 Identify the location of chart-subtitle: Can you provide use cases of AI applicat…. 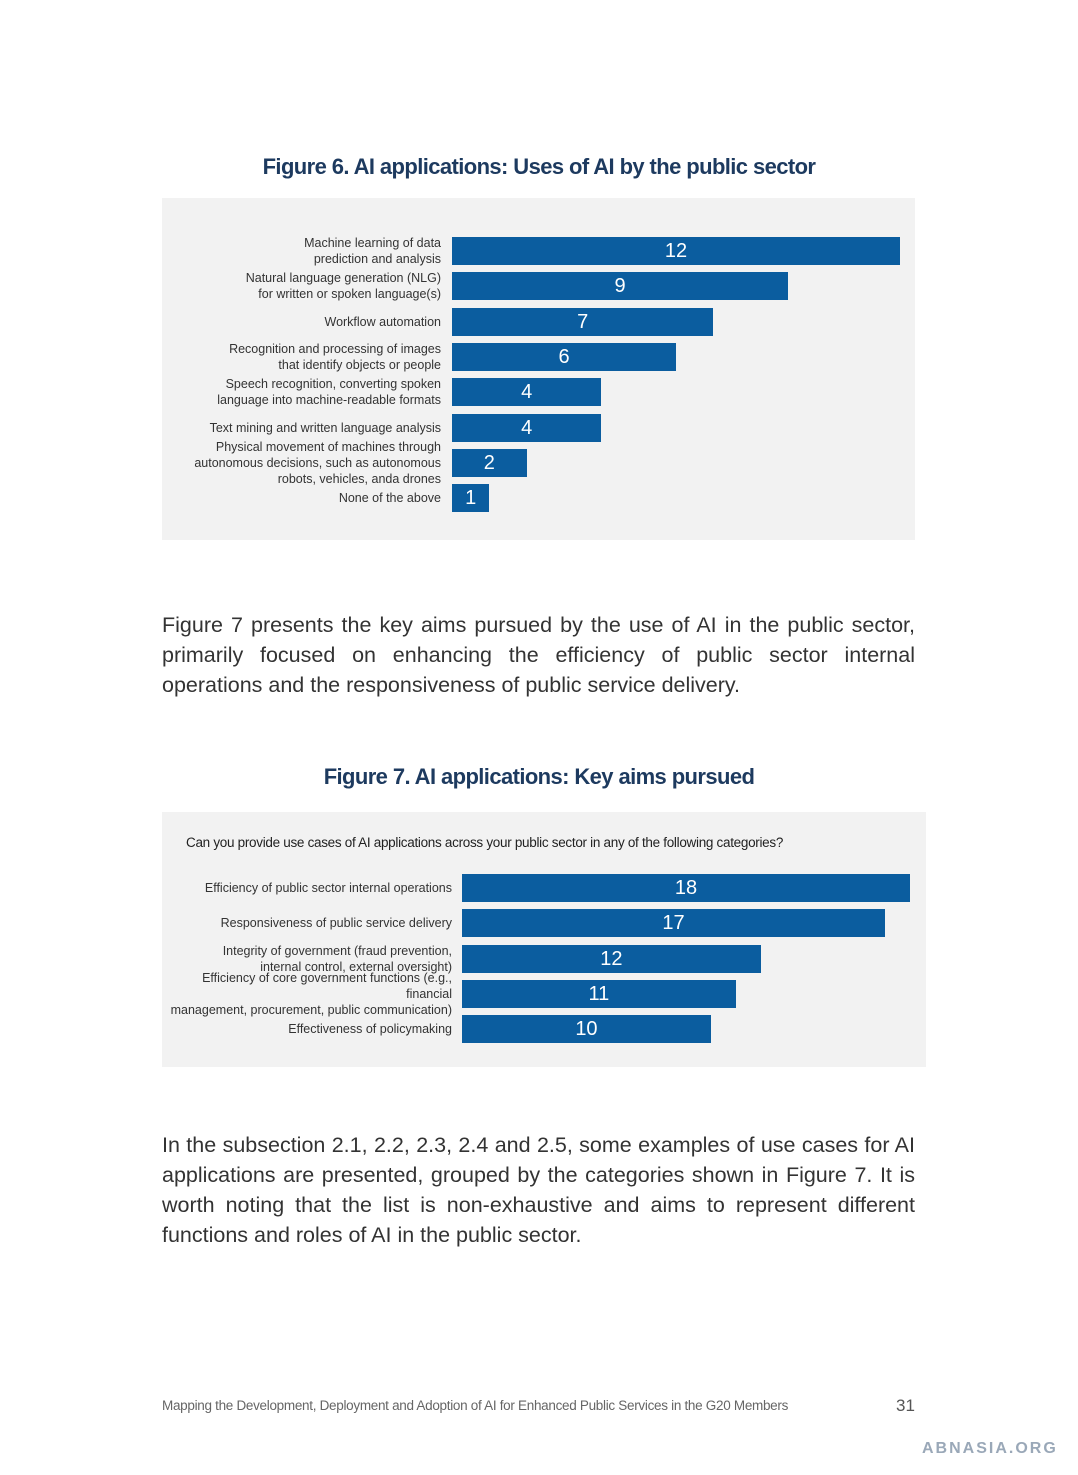
(485, 842).